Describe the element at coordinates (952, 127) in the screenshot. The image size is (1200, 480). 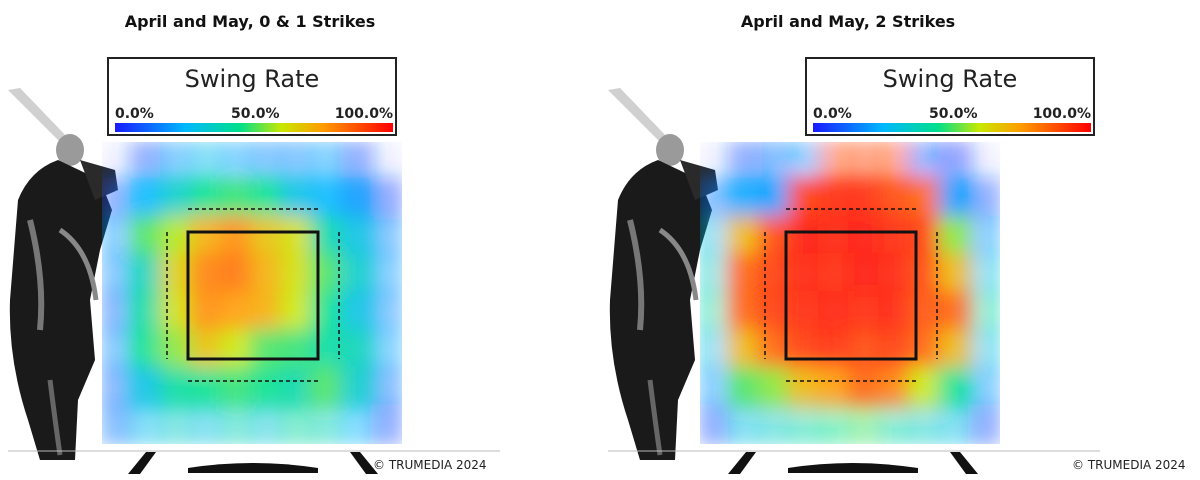
I see `legend-color-bar` at that location.